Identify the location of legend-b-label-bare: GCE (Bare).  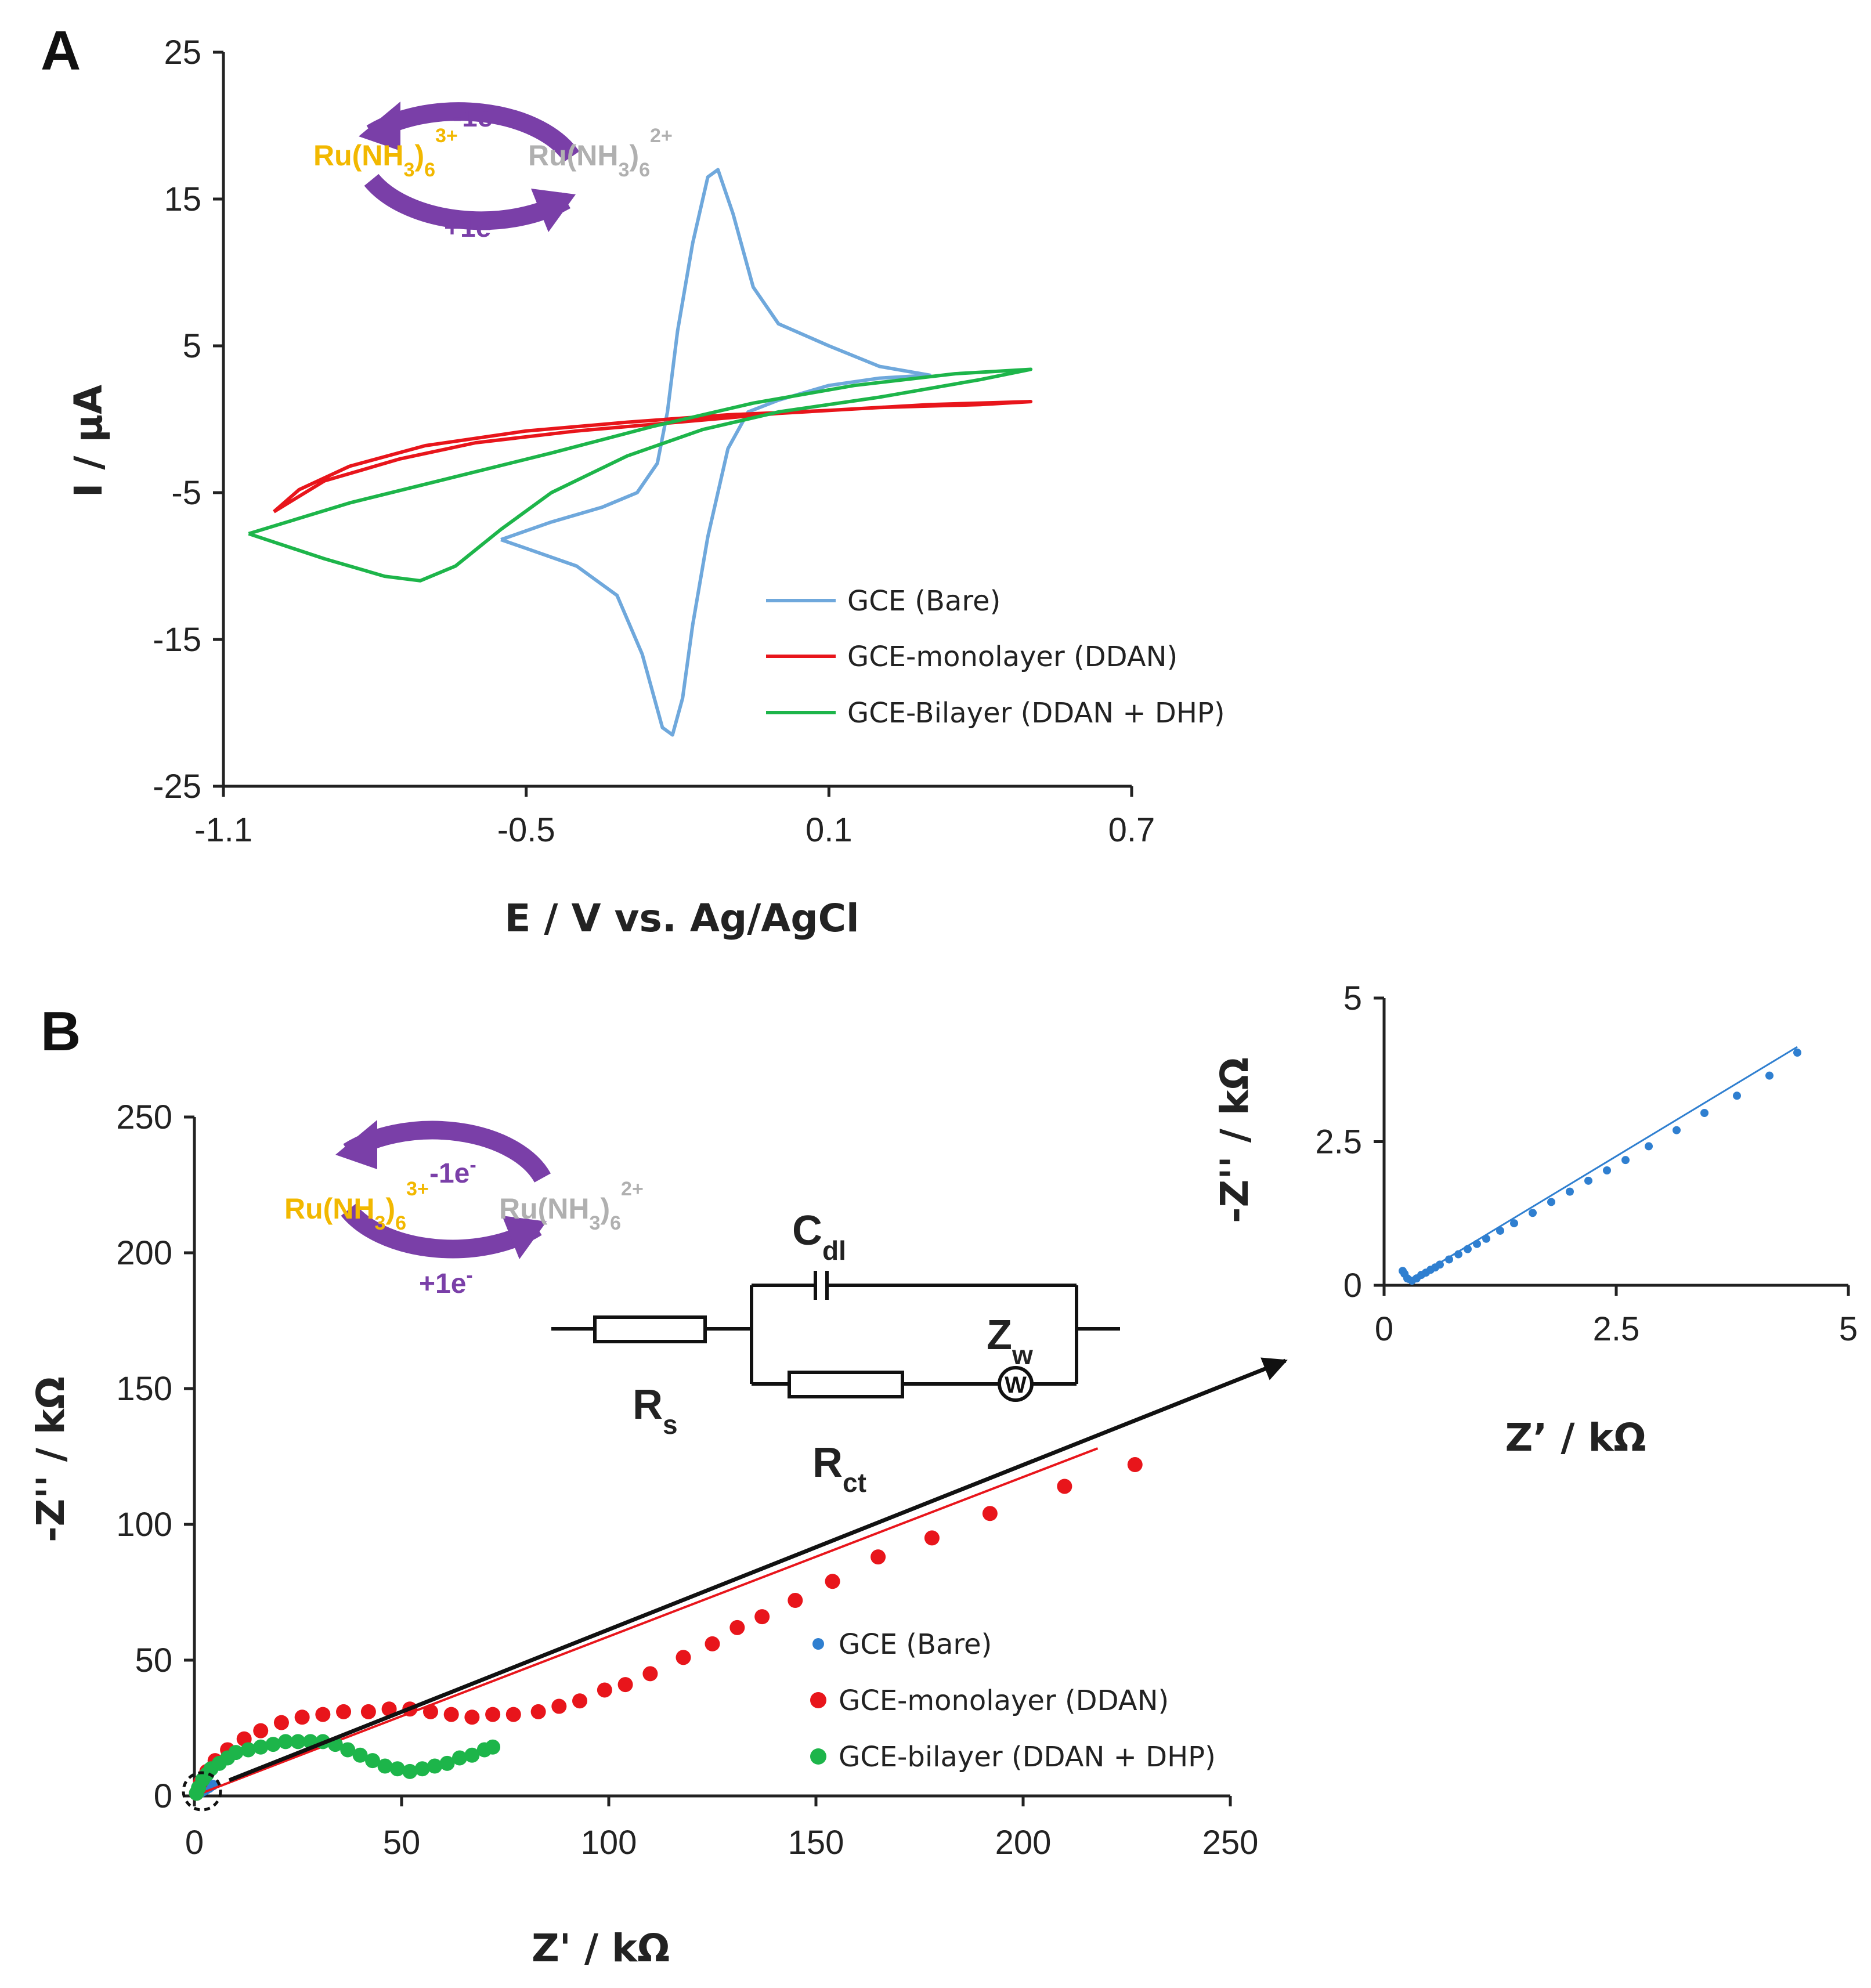
(916, 1644).